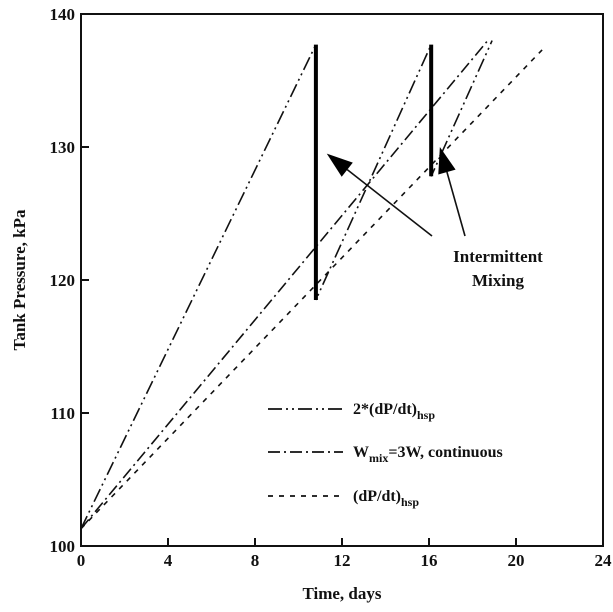 This screenshot has width=613, height=612. What do you see at coordinates (63, 14) in the screenshot?
I see `y-tick-label: 140` at bounding box center [63, 14].